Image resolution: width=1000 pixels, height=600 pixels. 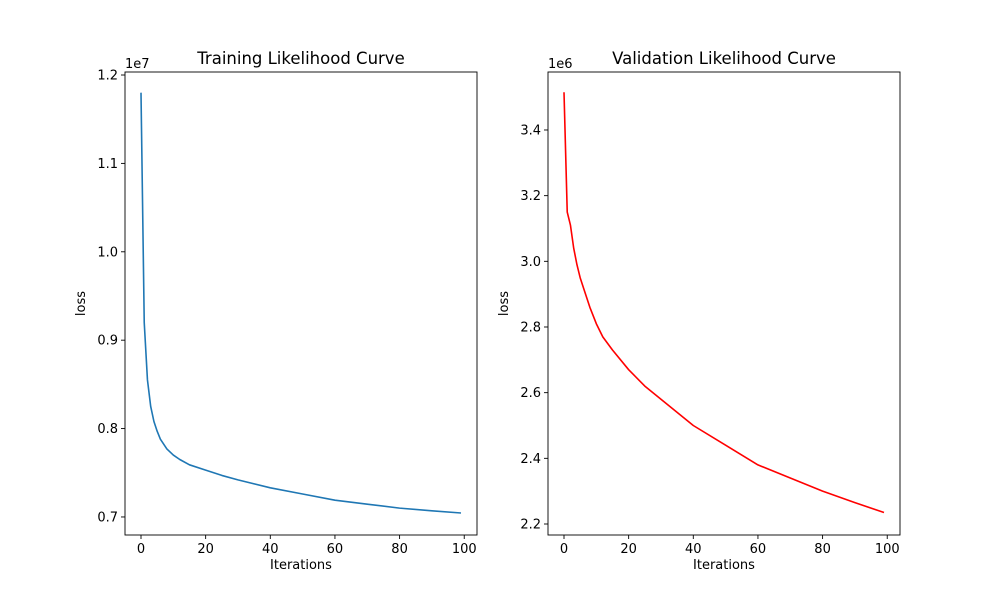 What do you see at coordinates (530, 525) in the screenshot?
I see `y-tick-label: 2.2` at bounding box center [530, 525].